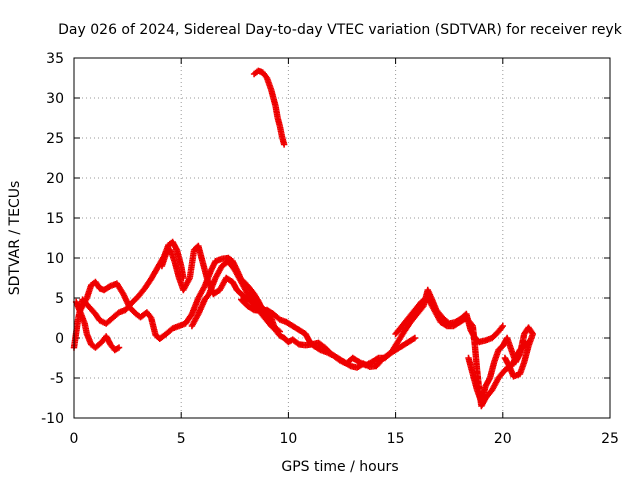  Describe the element at coordinates (55, 179) in the screenshot. I see `y-tick-label: 20` at that location.